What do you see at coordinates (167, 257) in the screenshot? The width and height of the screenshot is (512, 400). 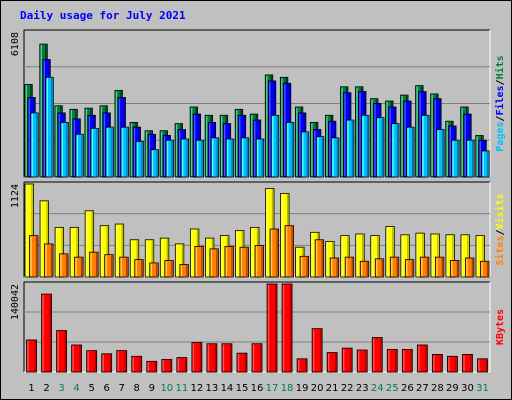 I see `bar-visits-day-10-shade` at bounding box center [167, 257].